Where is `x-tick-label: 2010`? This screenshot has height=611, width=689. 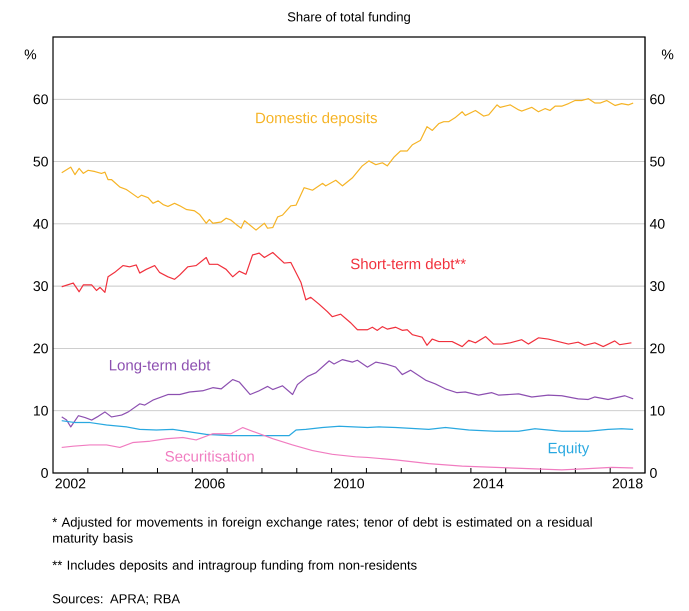
x-tick-label: 2010 is located at coordinates (349, 483).